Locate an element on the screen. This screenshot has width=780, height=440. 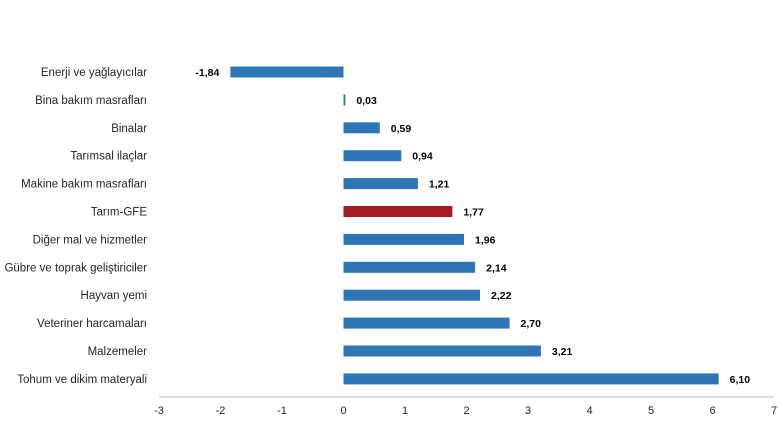
category-label: Diğer mal ve hizmetler is located at coordinates (90, 240).